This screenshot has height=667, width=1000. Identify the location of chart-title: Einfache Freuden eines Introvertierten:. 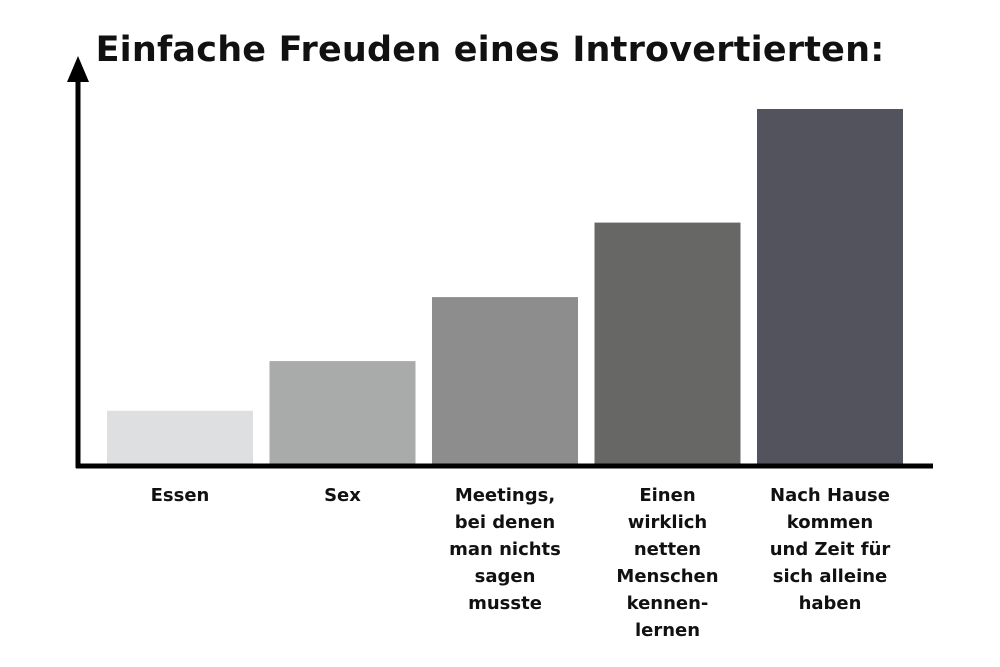
(490, 50).